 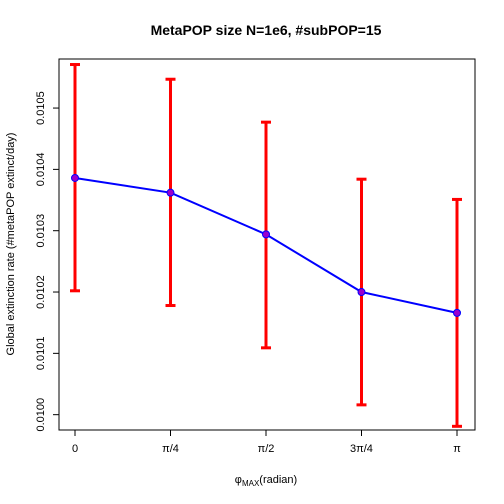 I want to click on x-tick-label: π/2, so click(x=266, y=449).